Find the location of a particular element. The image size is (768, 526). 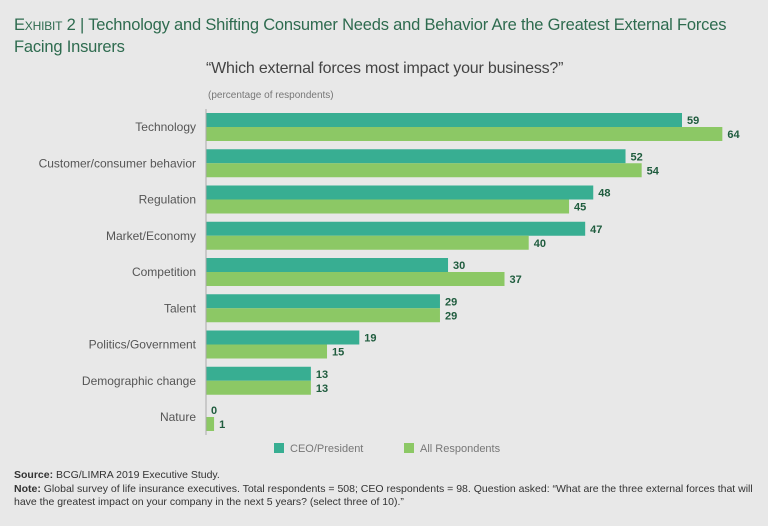

value-label: 52 is located at coordinates (637, 157).